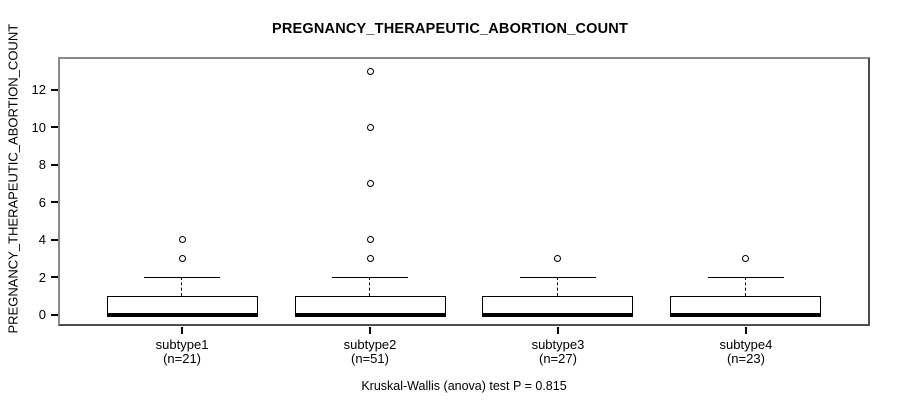 Image resolution: width=900 pixels, height=400 pixels. Describe the element at coordinates (42, 165) in the screenshot. I see `y-tick-label: 8` at that location.